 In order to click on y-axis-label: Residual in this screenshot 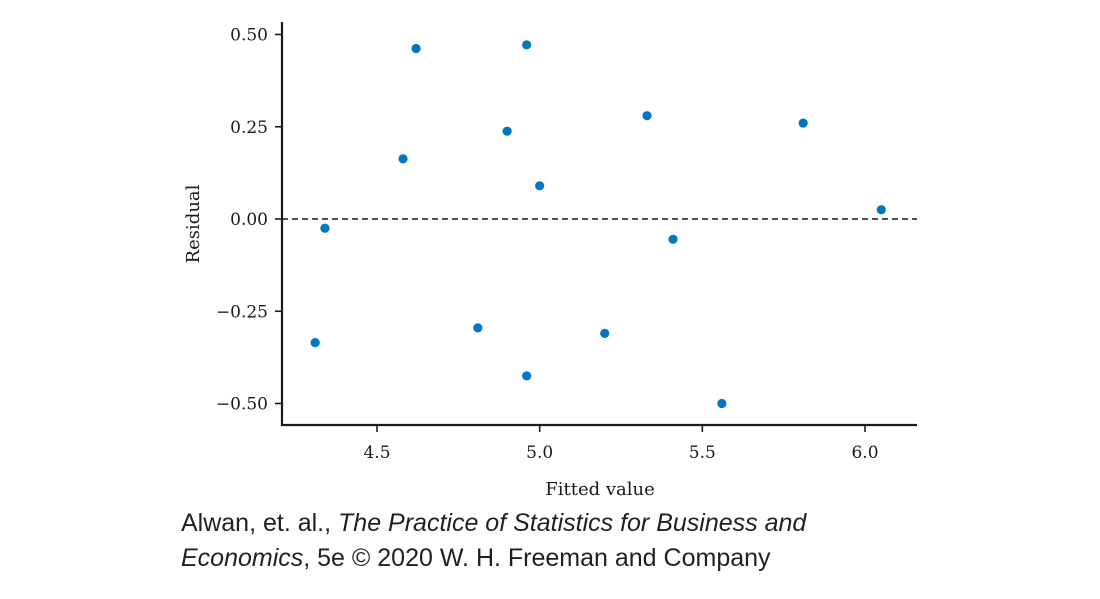, I will do `click(193, 223)`.